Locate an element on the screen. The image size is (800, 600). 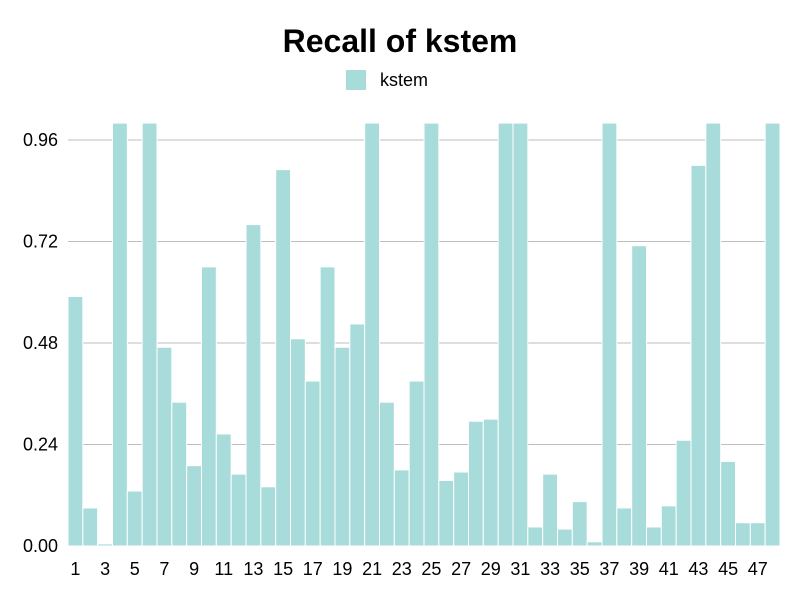
y-tick-label: 0.00 is located at coordinates (40, 546).